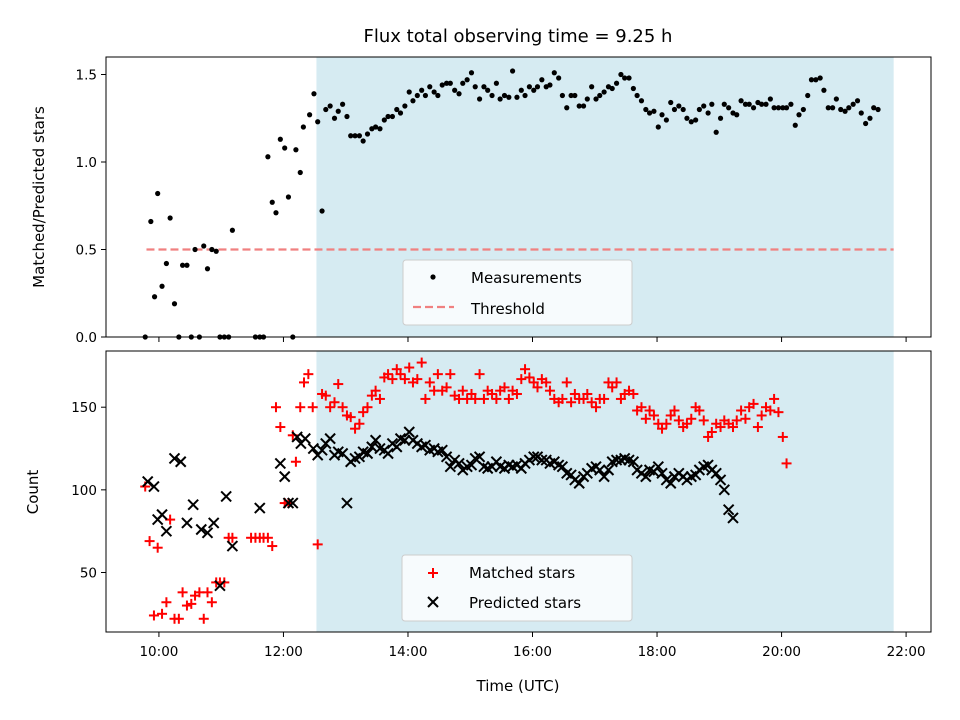 The width and height of the screenshot is (960, 720). I want to click on x-tick-label: 12:00, so click(283, 652).